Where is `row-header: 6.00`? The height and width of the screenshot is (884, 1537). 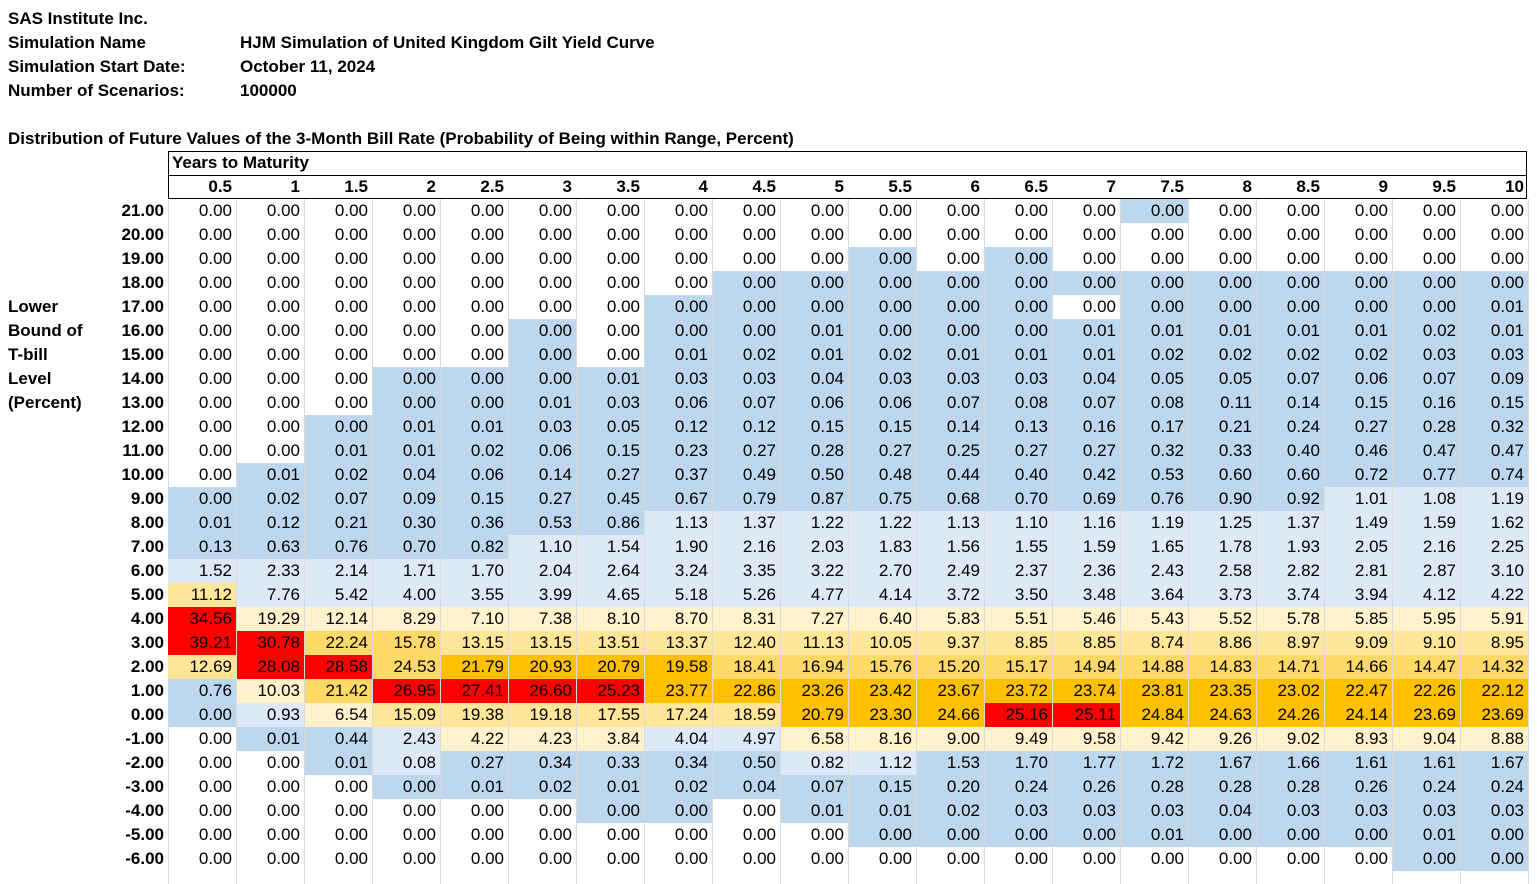 row-header: 6.00 is located at coordinates (147, 570).